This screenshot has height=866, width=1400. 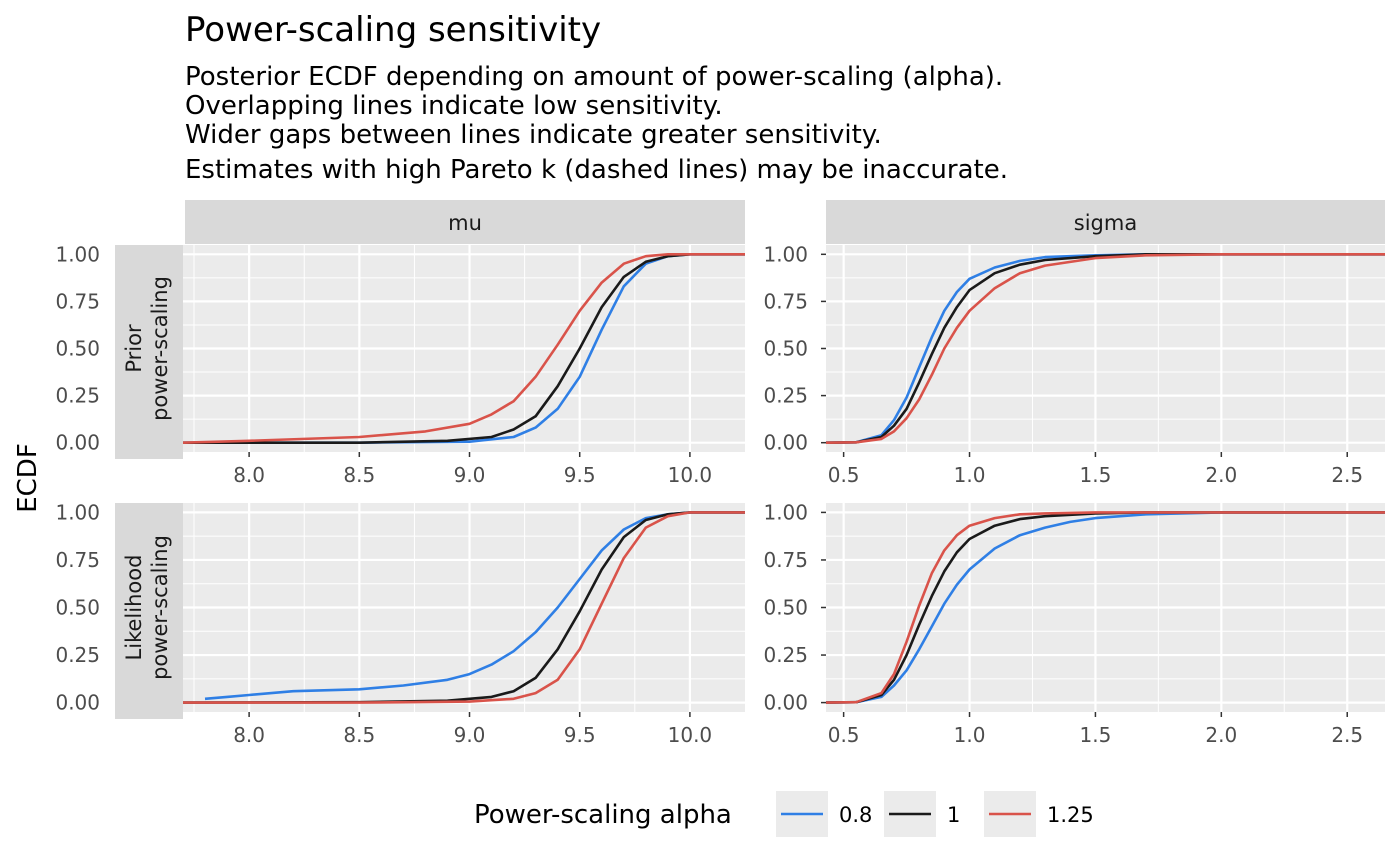 What do you see at coordinates (785, 301) in the screenshot?
I see `panel-r0-sigma-y-tick-label: 0.75` at bounding box center [785, 301].